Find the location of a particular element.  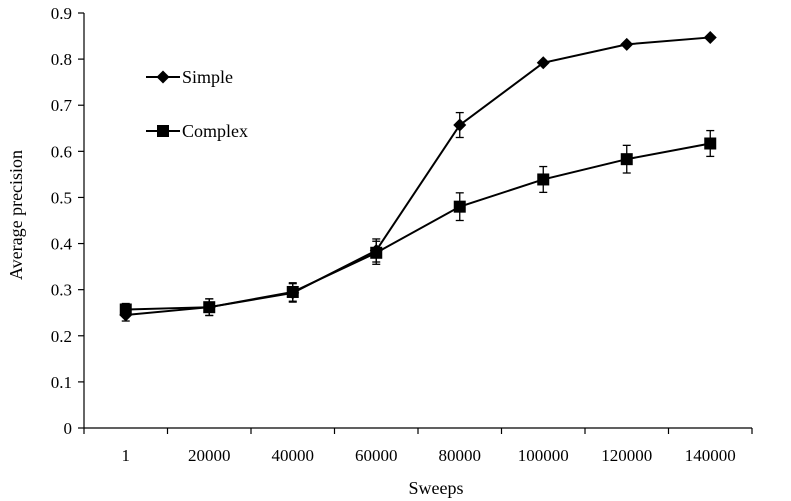

x-tick-label: 20000 is located at coordinates (209, 455).